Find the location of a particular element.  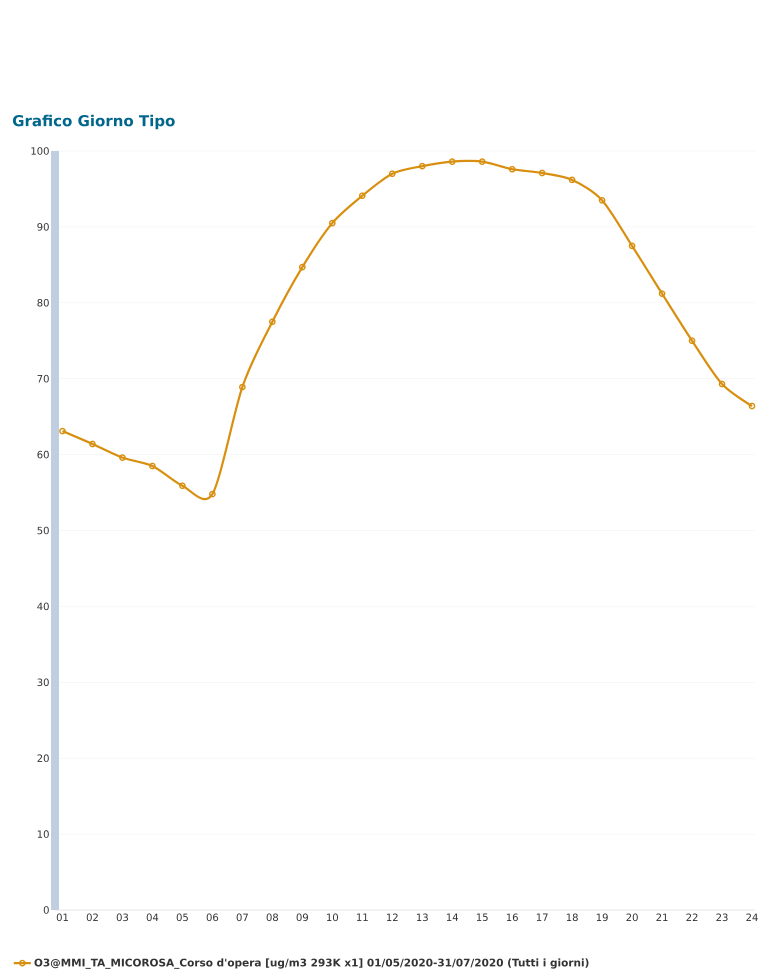

x-tick-label: 08 is located at coordinates (272, 918).